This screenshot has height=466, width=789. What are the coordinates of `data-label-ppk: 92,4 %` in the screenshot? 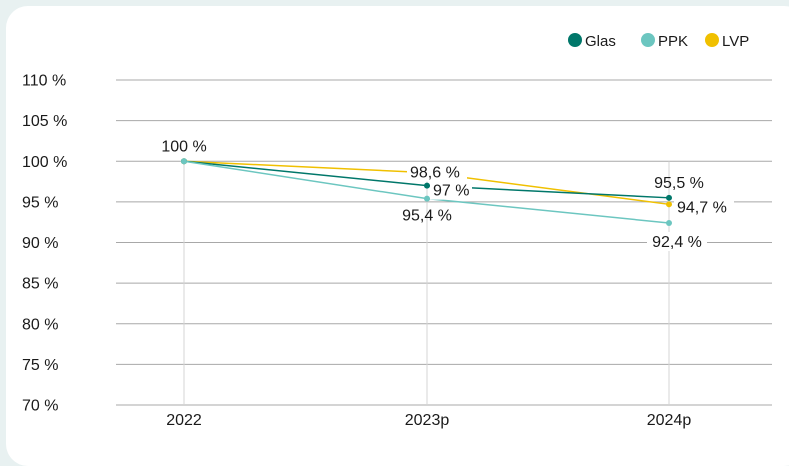 It's located at (677, 242).